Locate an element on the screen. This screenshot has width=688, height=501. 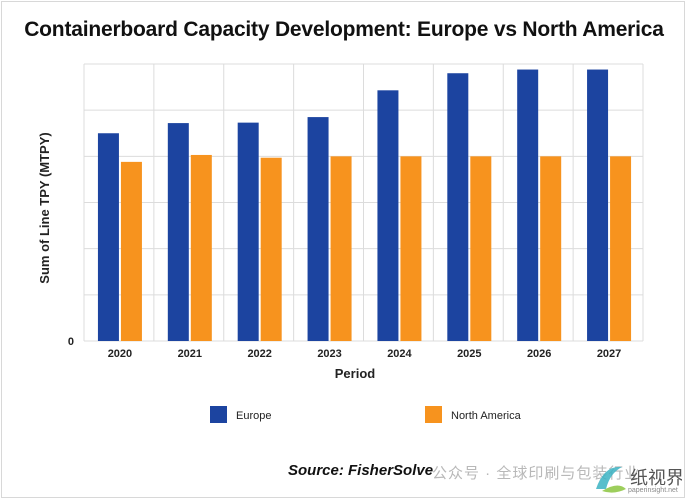
paperinsight-logo: 纸视界 is located at coordinates (639, 479).